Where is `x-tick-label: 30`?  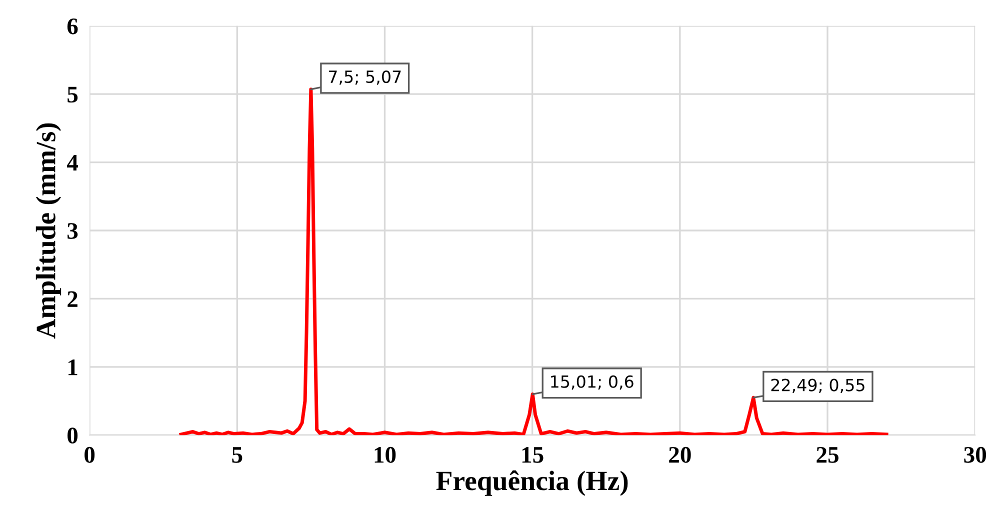 x-tick-label: 30 is located at coordinates (975, 454).